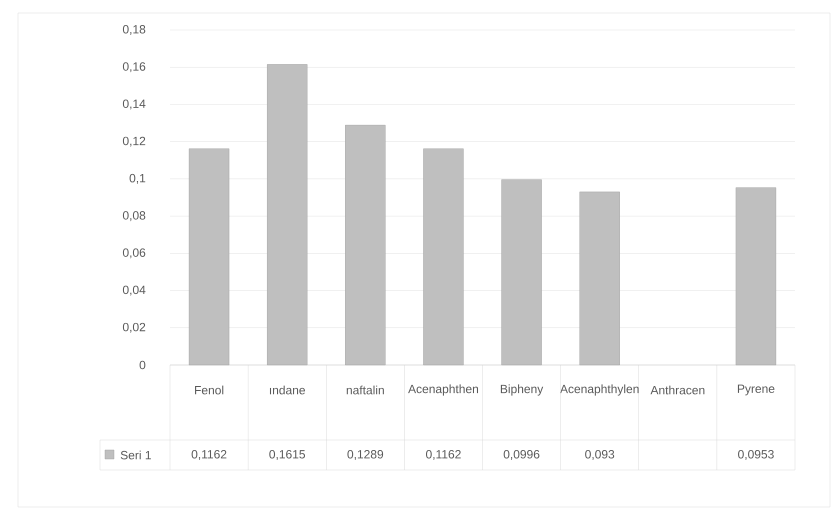 The height and width of the screenshot is (520, 835). Describe the element at coordinates (443, 390) in the screenshot. I see `x-tick-label: Acenaphthen` at that location.